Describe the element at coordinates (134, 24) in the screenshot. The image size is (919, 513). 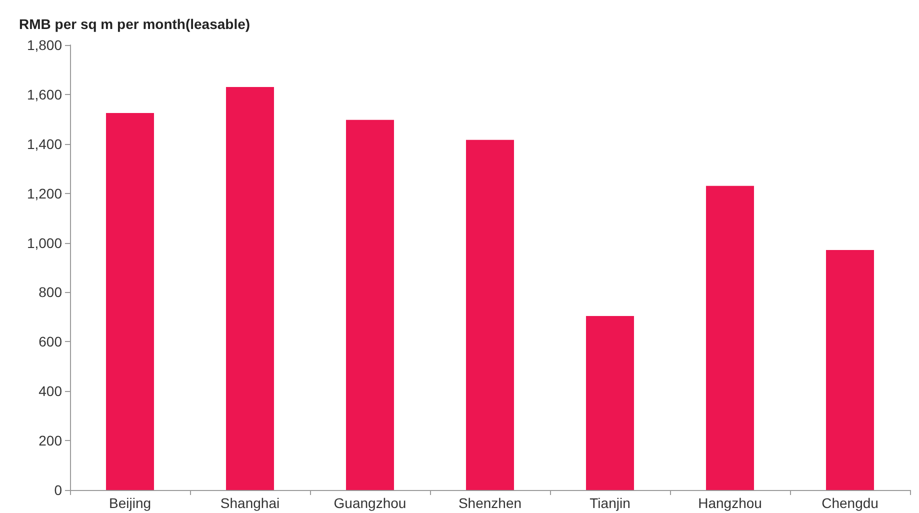
I see `y-axis-title: RMB per sq m per month(leasable)` at that location.